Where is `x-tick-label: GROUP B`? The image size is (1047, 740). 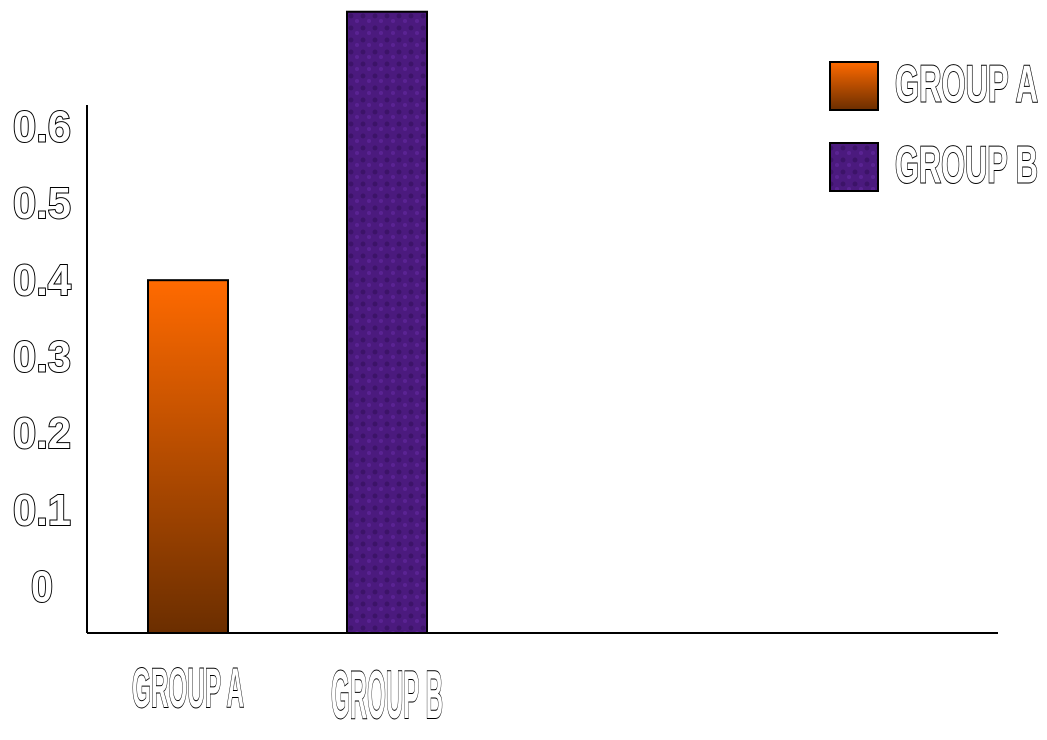
x-tick-label: GROUP B is located at coordinates (387, 695).